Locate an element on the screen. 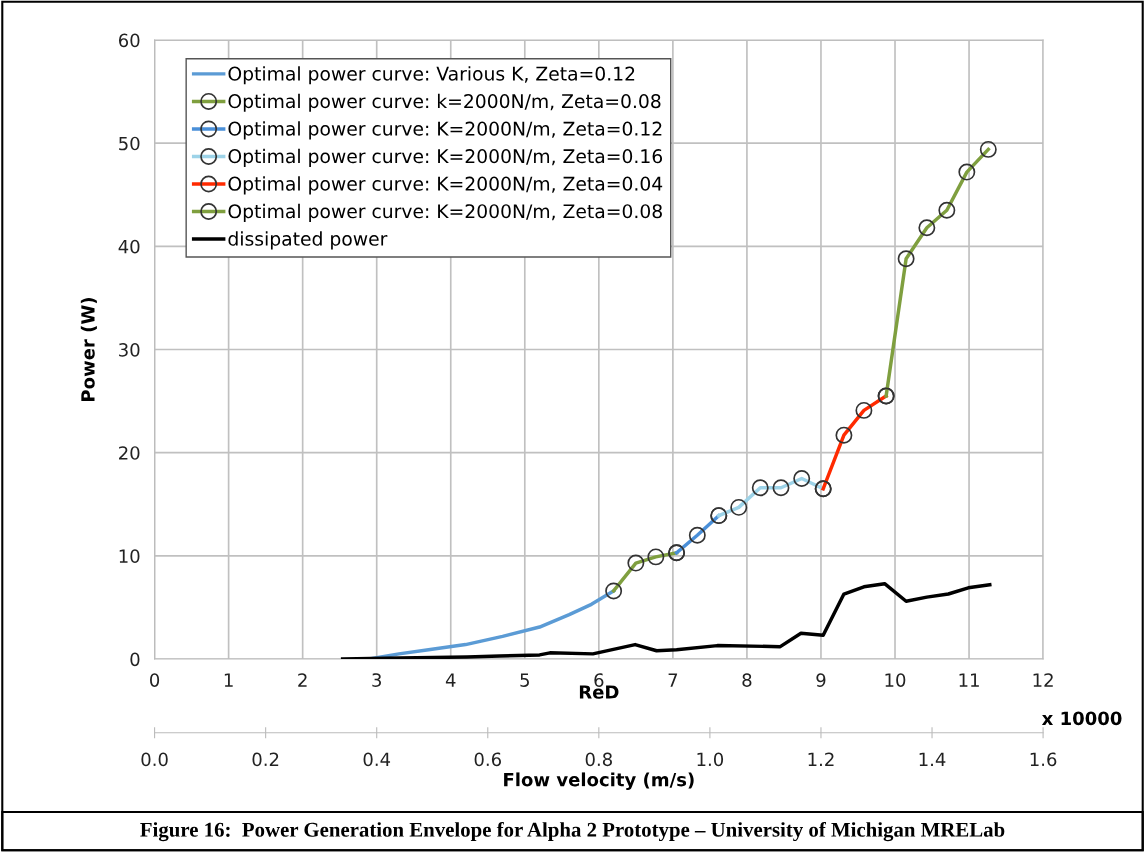 The image size is (1145, 852). x-tick-label: 0 is located at coordinates (155, 680).